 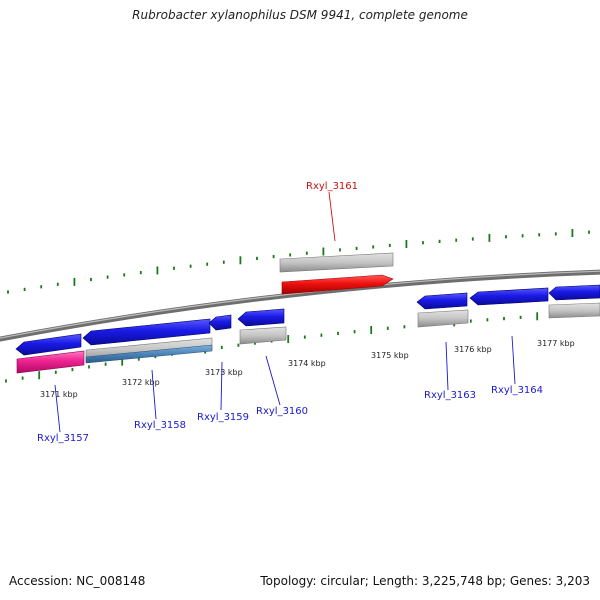 I want to click on genome-backbone-highlight, so click(x=300, y=304).